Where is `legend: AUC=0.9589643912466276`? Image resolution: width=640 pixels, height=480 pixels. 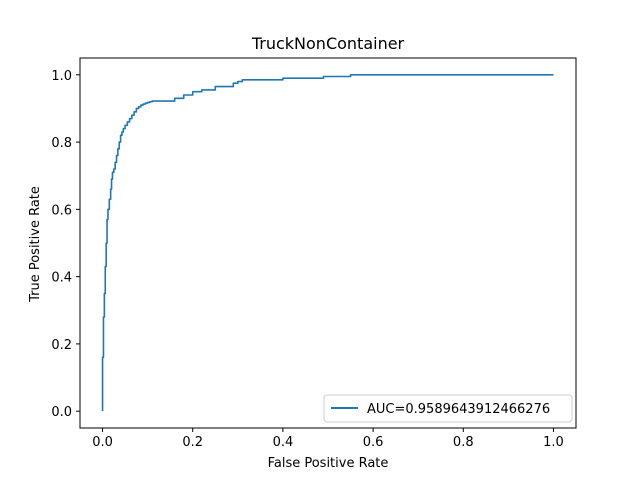 legend: AUC=0.9589643912466276 is located at coordinates (448, 408).